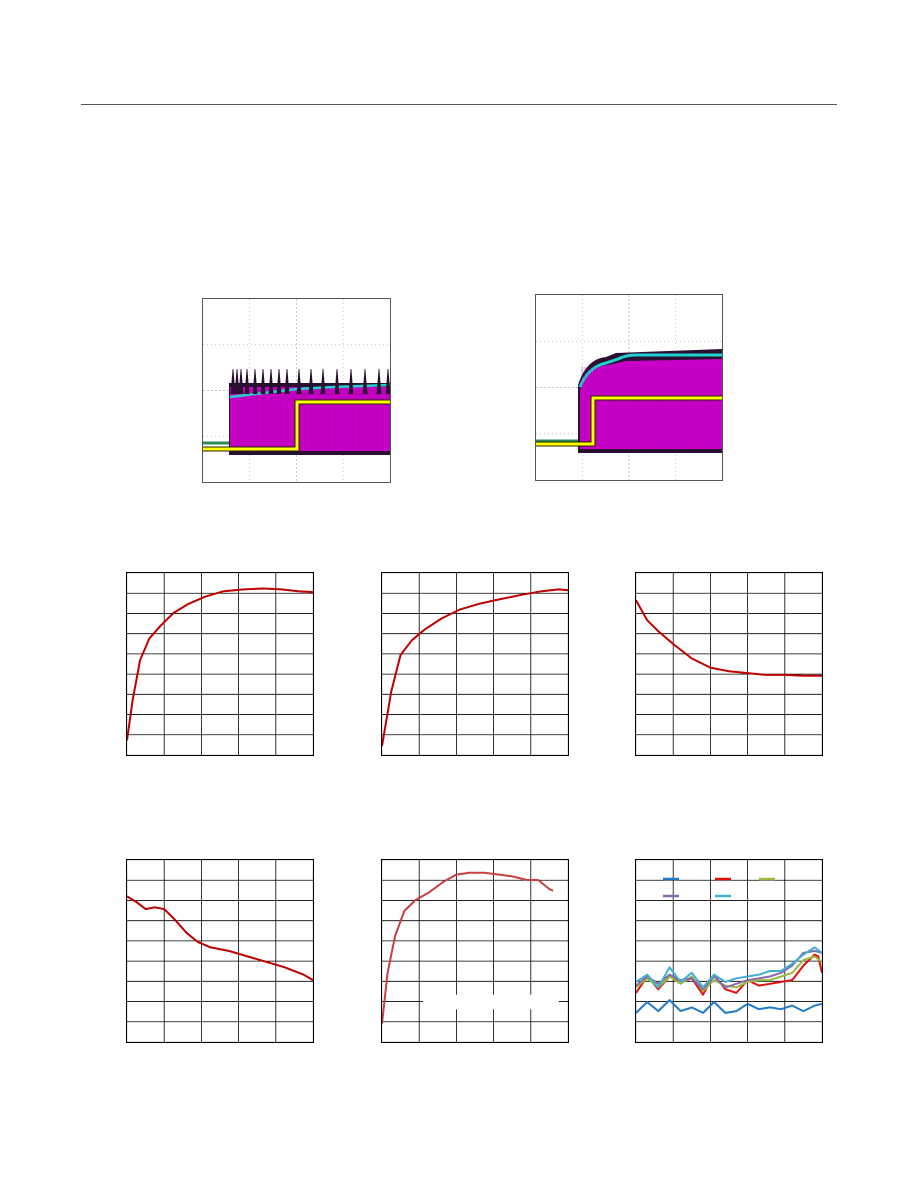 This screenshot has height=1188, width=918. I want to click on plot-3-svg, so click(729, 664).